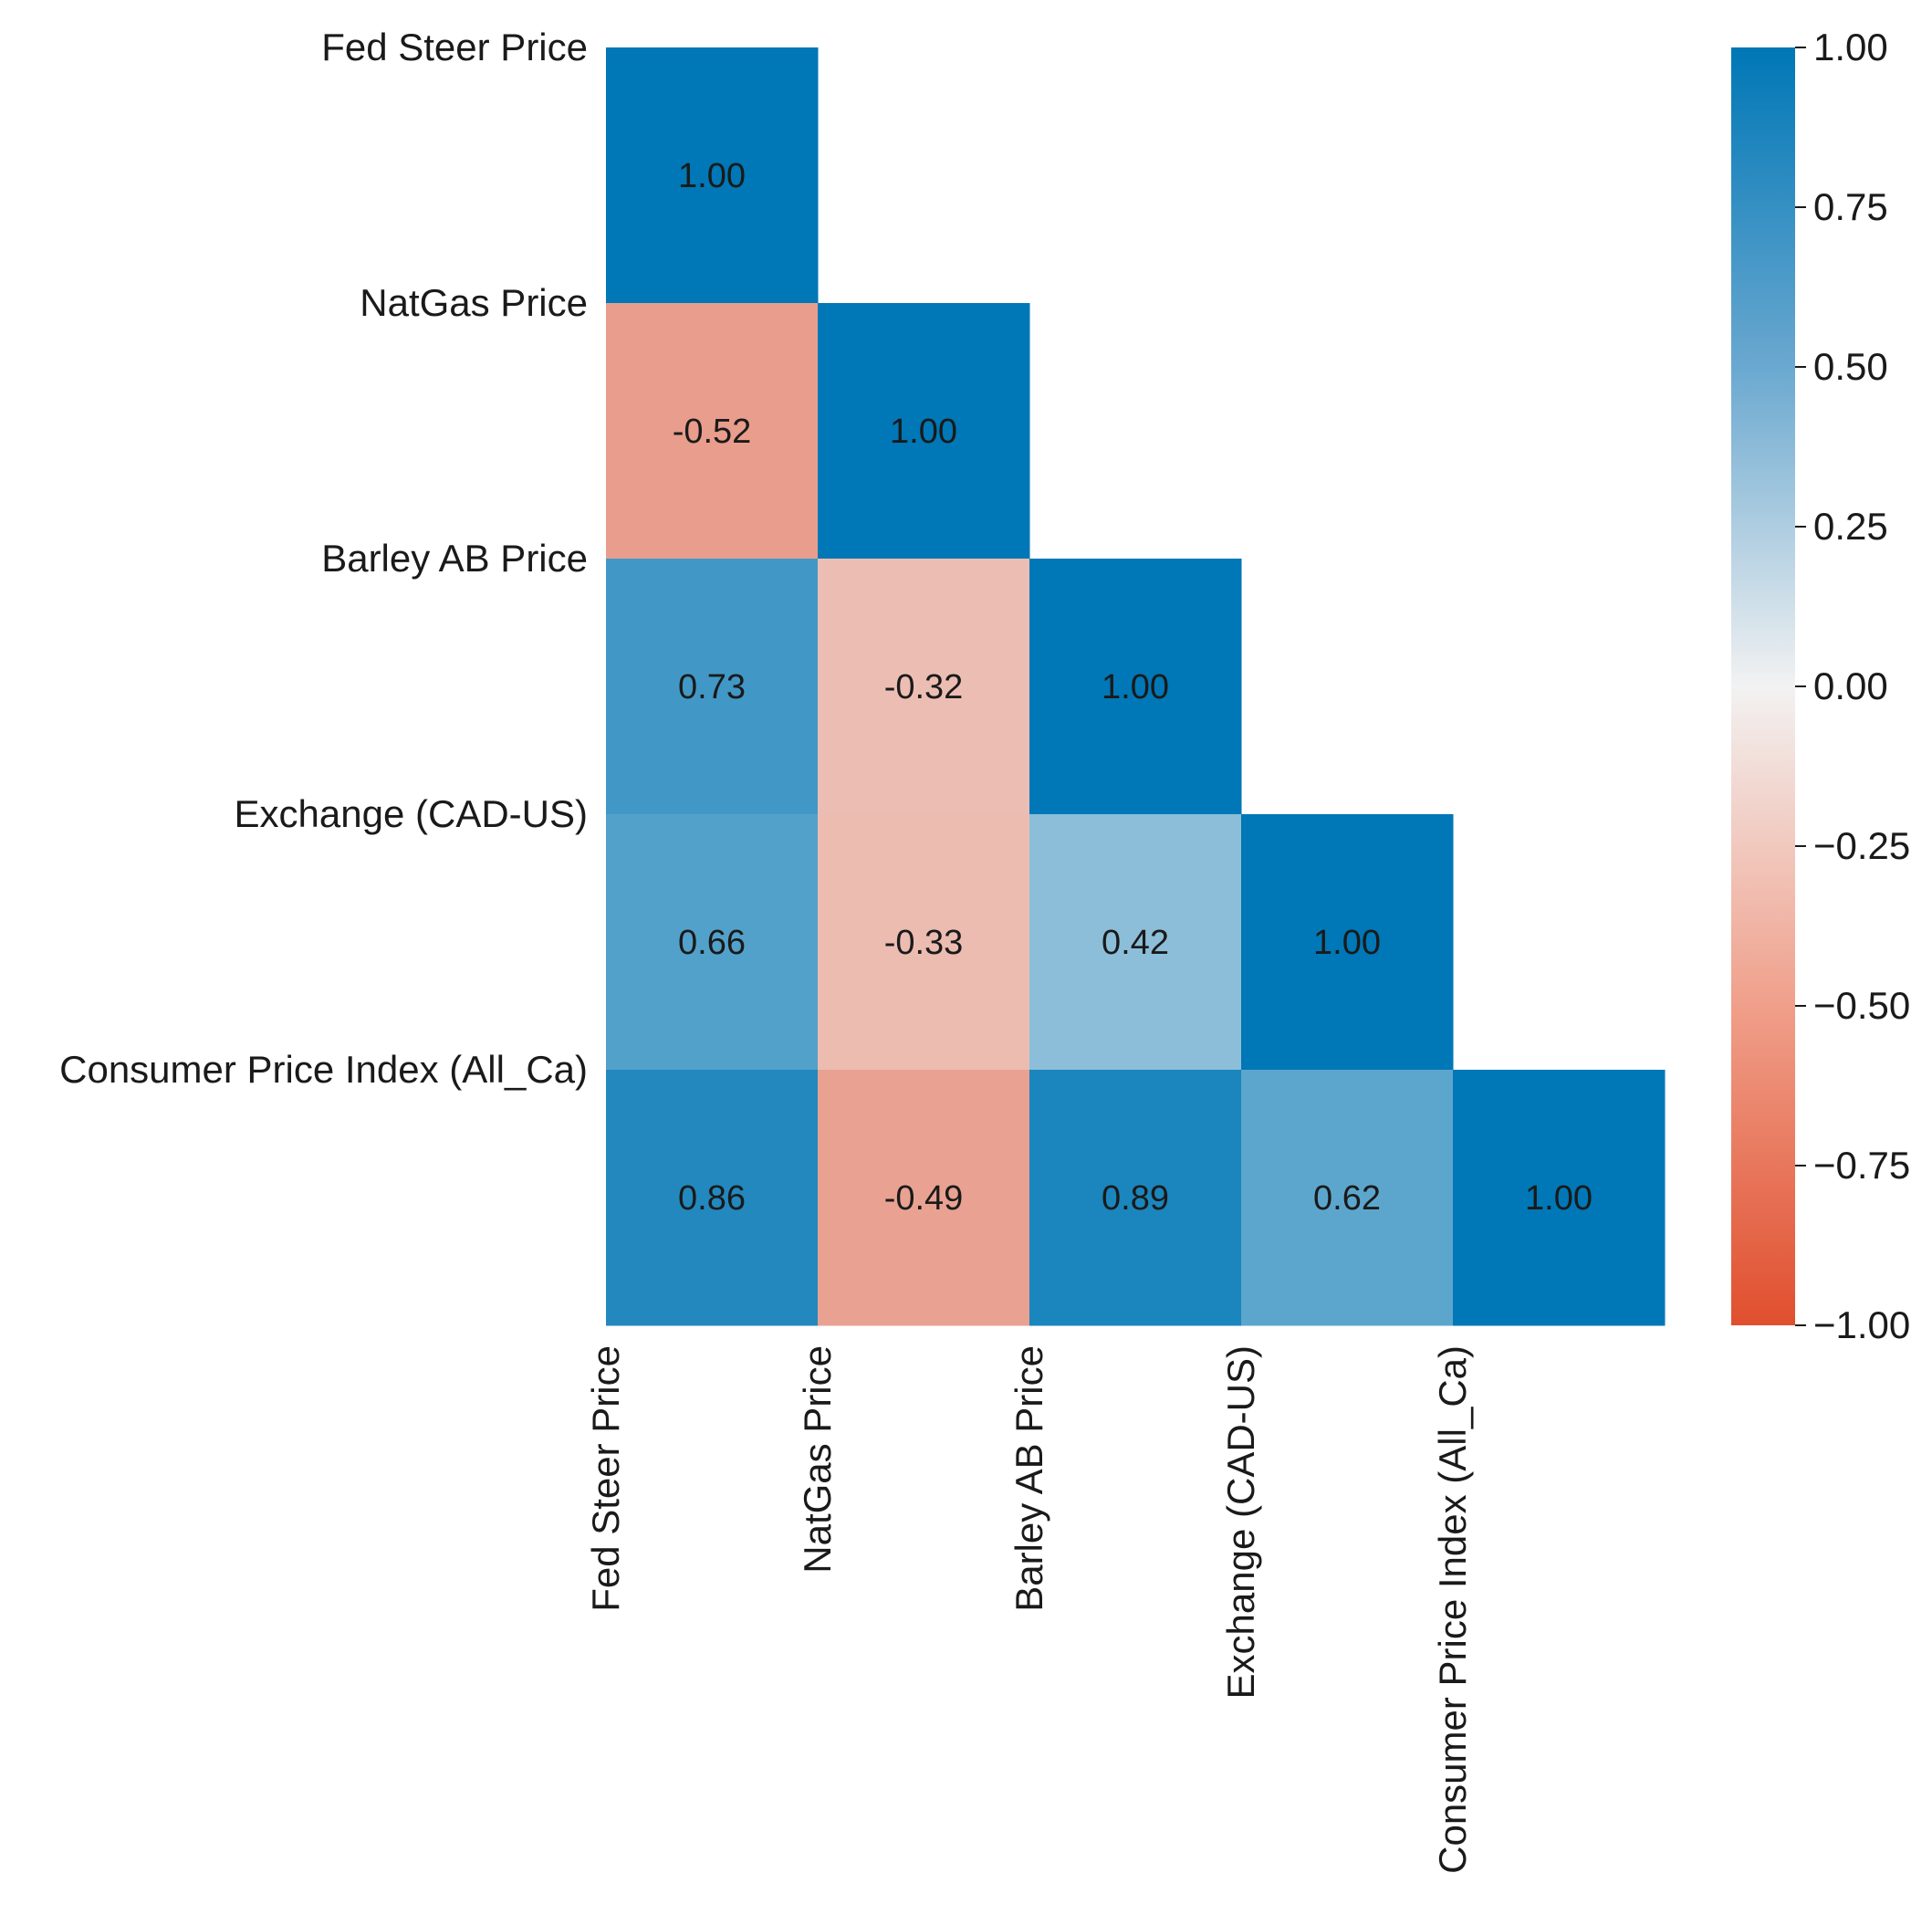 This screenshot has height=1925, width=1932. I want to click on colorbar-tick-label-5: −0.25, so click(1861, 846).